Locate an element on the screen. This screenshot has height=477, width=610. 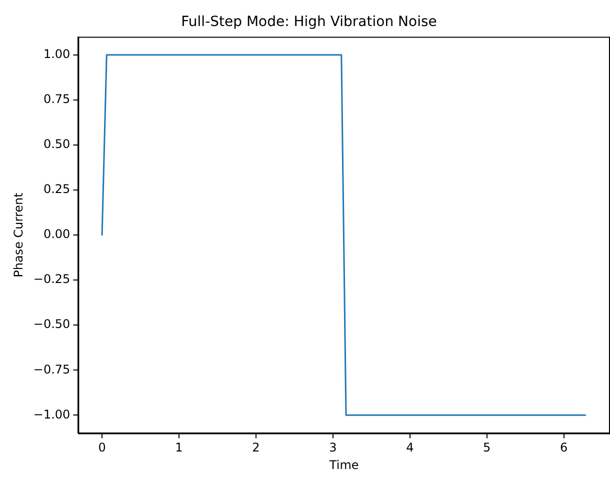
y-tick-label: 0.25 is located at coordinates (56, 189).